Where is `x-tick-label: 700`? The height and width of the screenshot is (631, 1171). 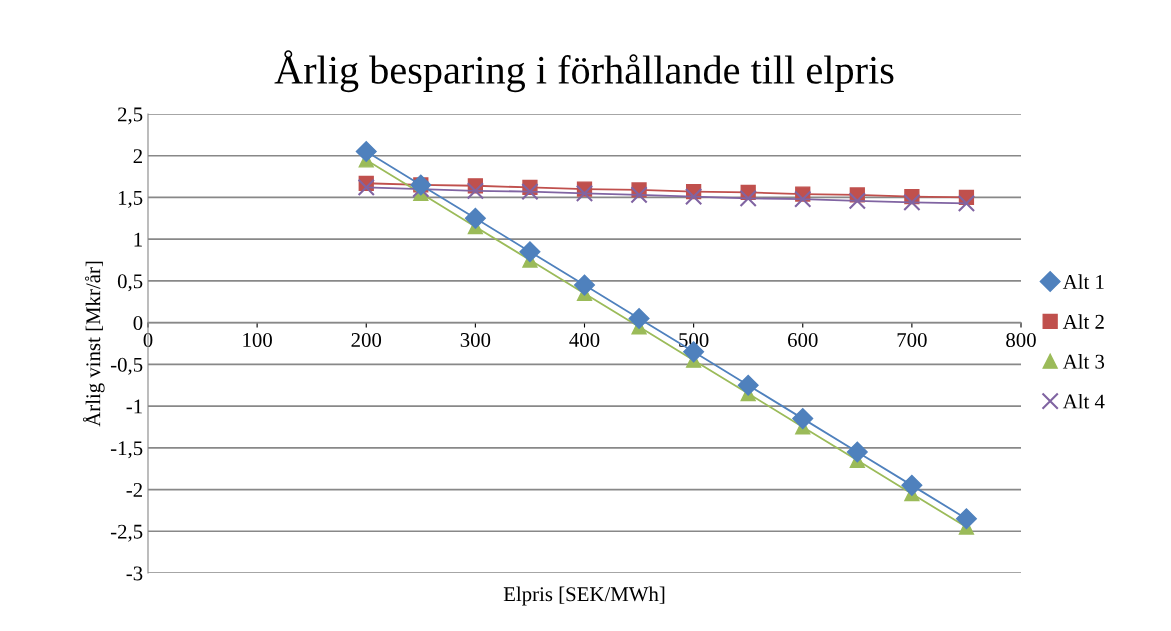 x-tick-label: 700 is located at coordinates (912, 340).